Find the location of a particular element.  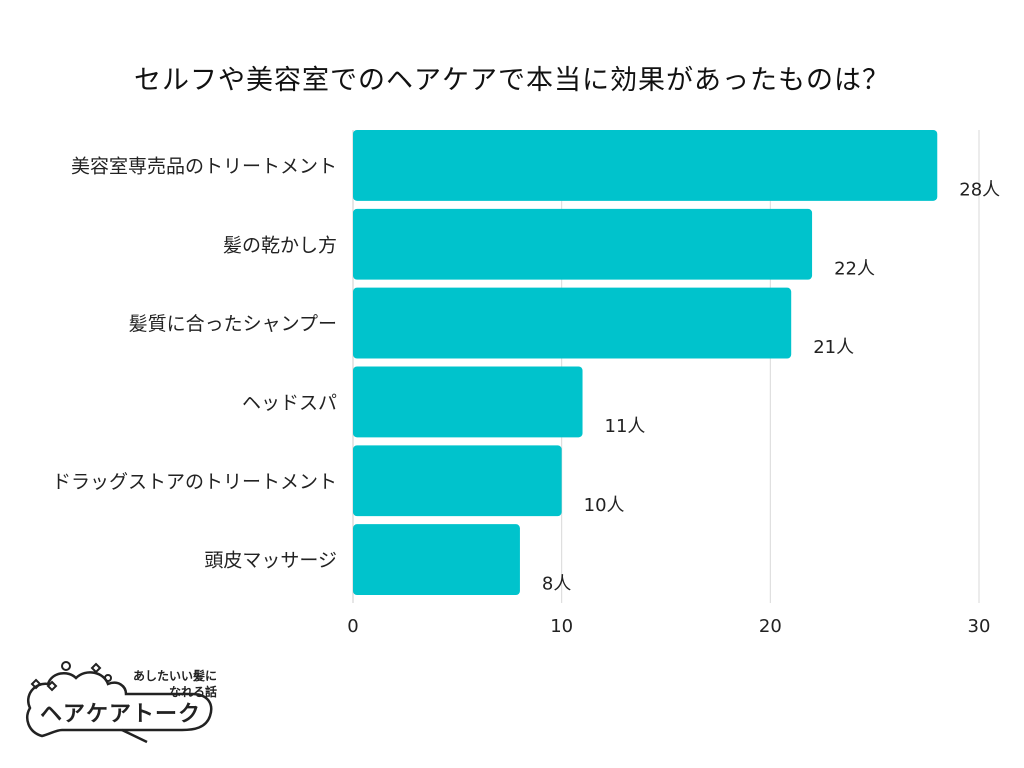

category-label: 髪質に合ったシャンプー is located at coordinates (233, 324).